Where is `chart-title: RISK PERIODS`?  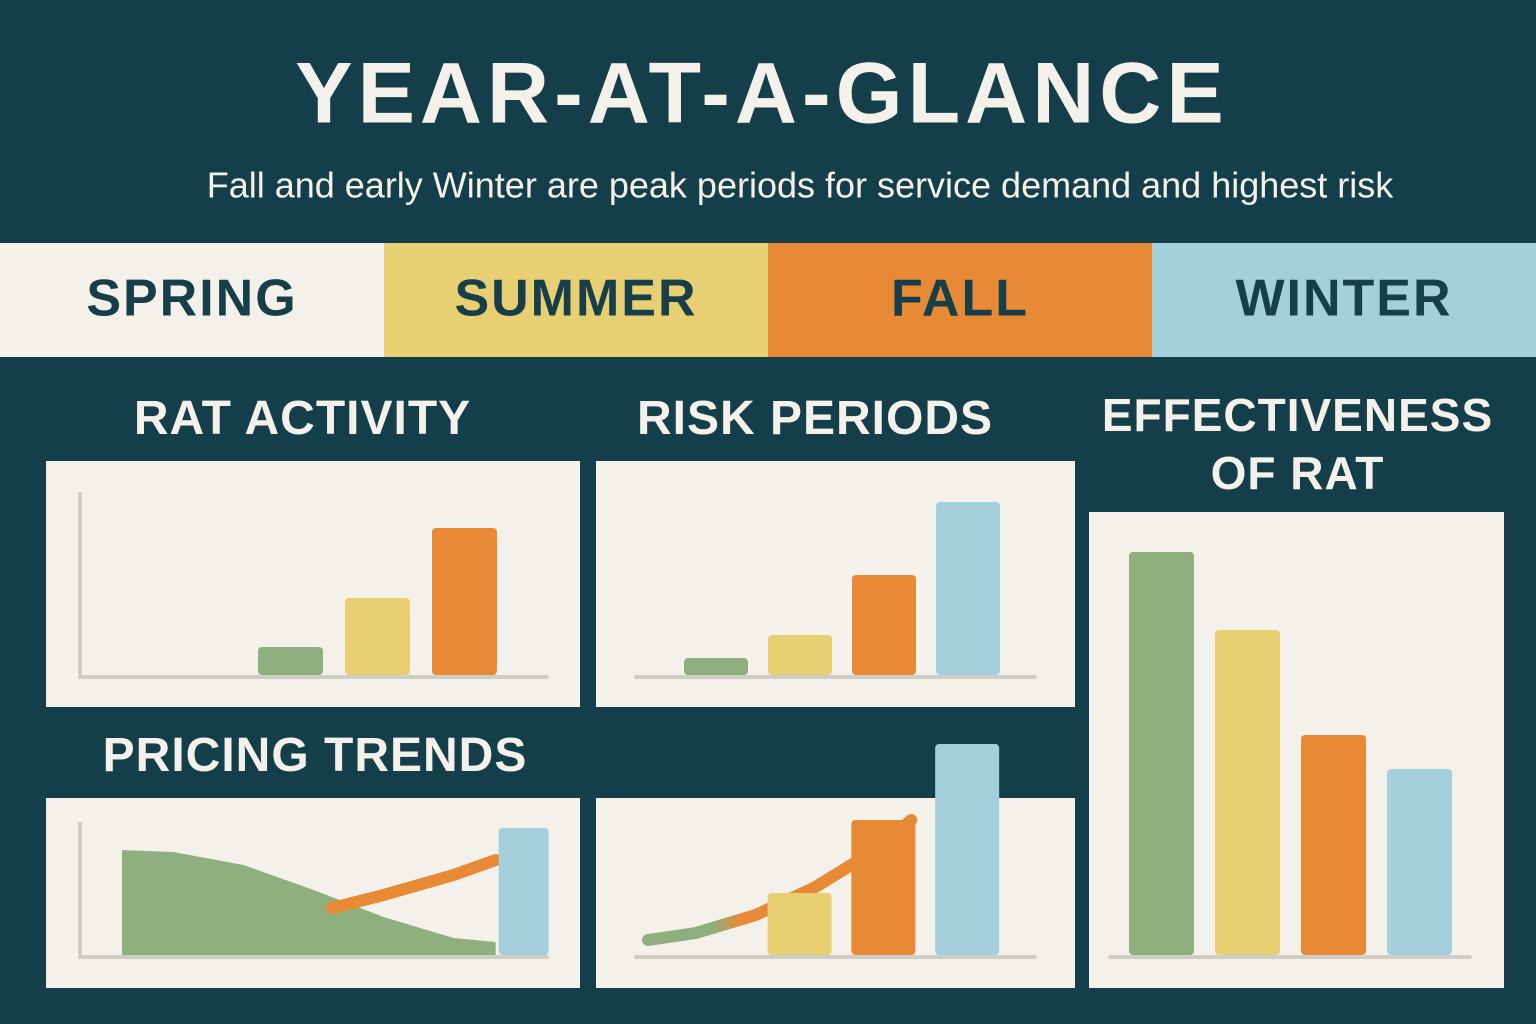 chart-title: RISK PERIODS is located at coordinates (815, 418).